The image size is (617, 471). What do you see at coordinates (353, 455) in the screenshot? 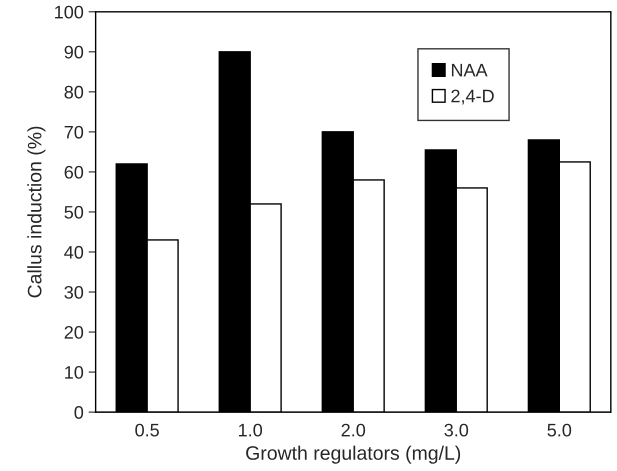
I see `x-axis-title: Growth regulators (mg/L)` at bounding box center [353, 455].